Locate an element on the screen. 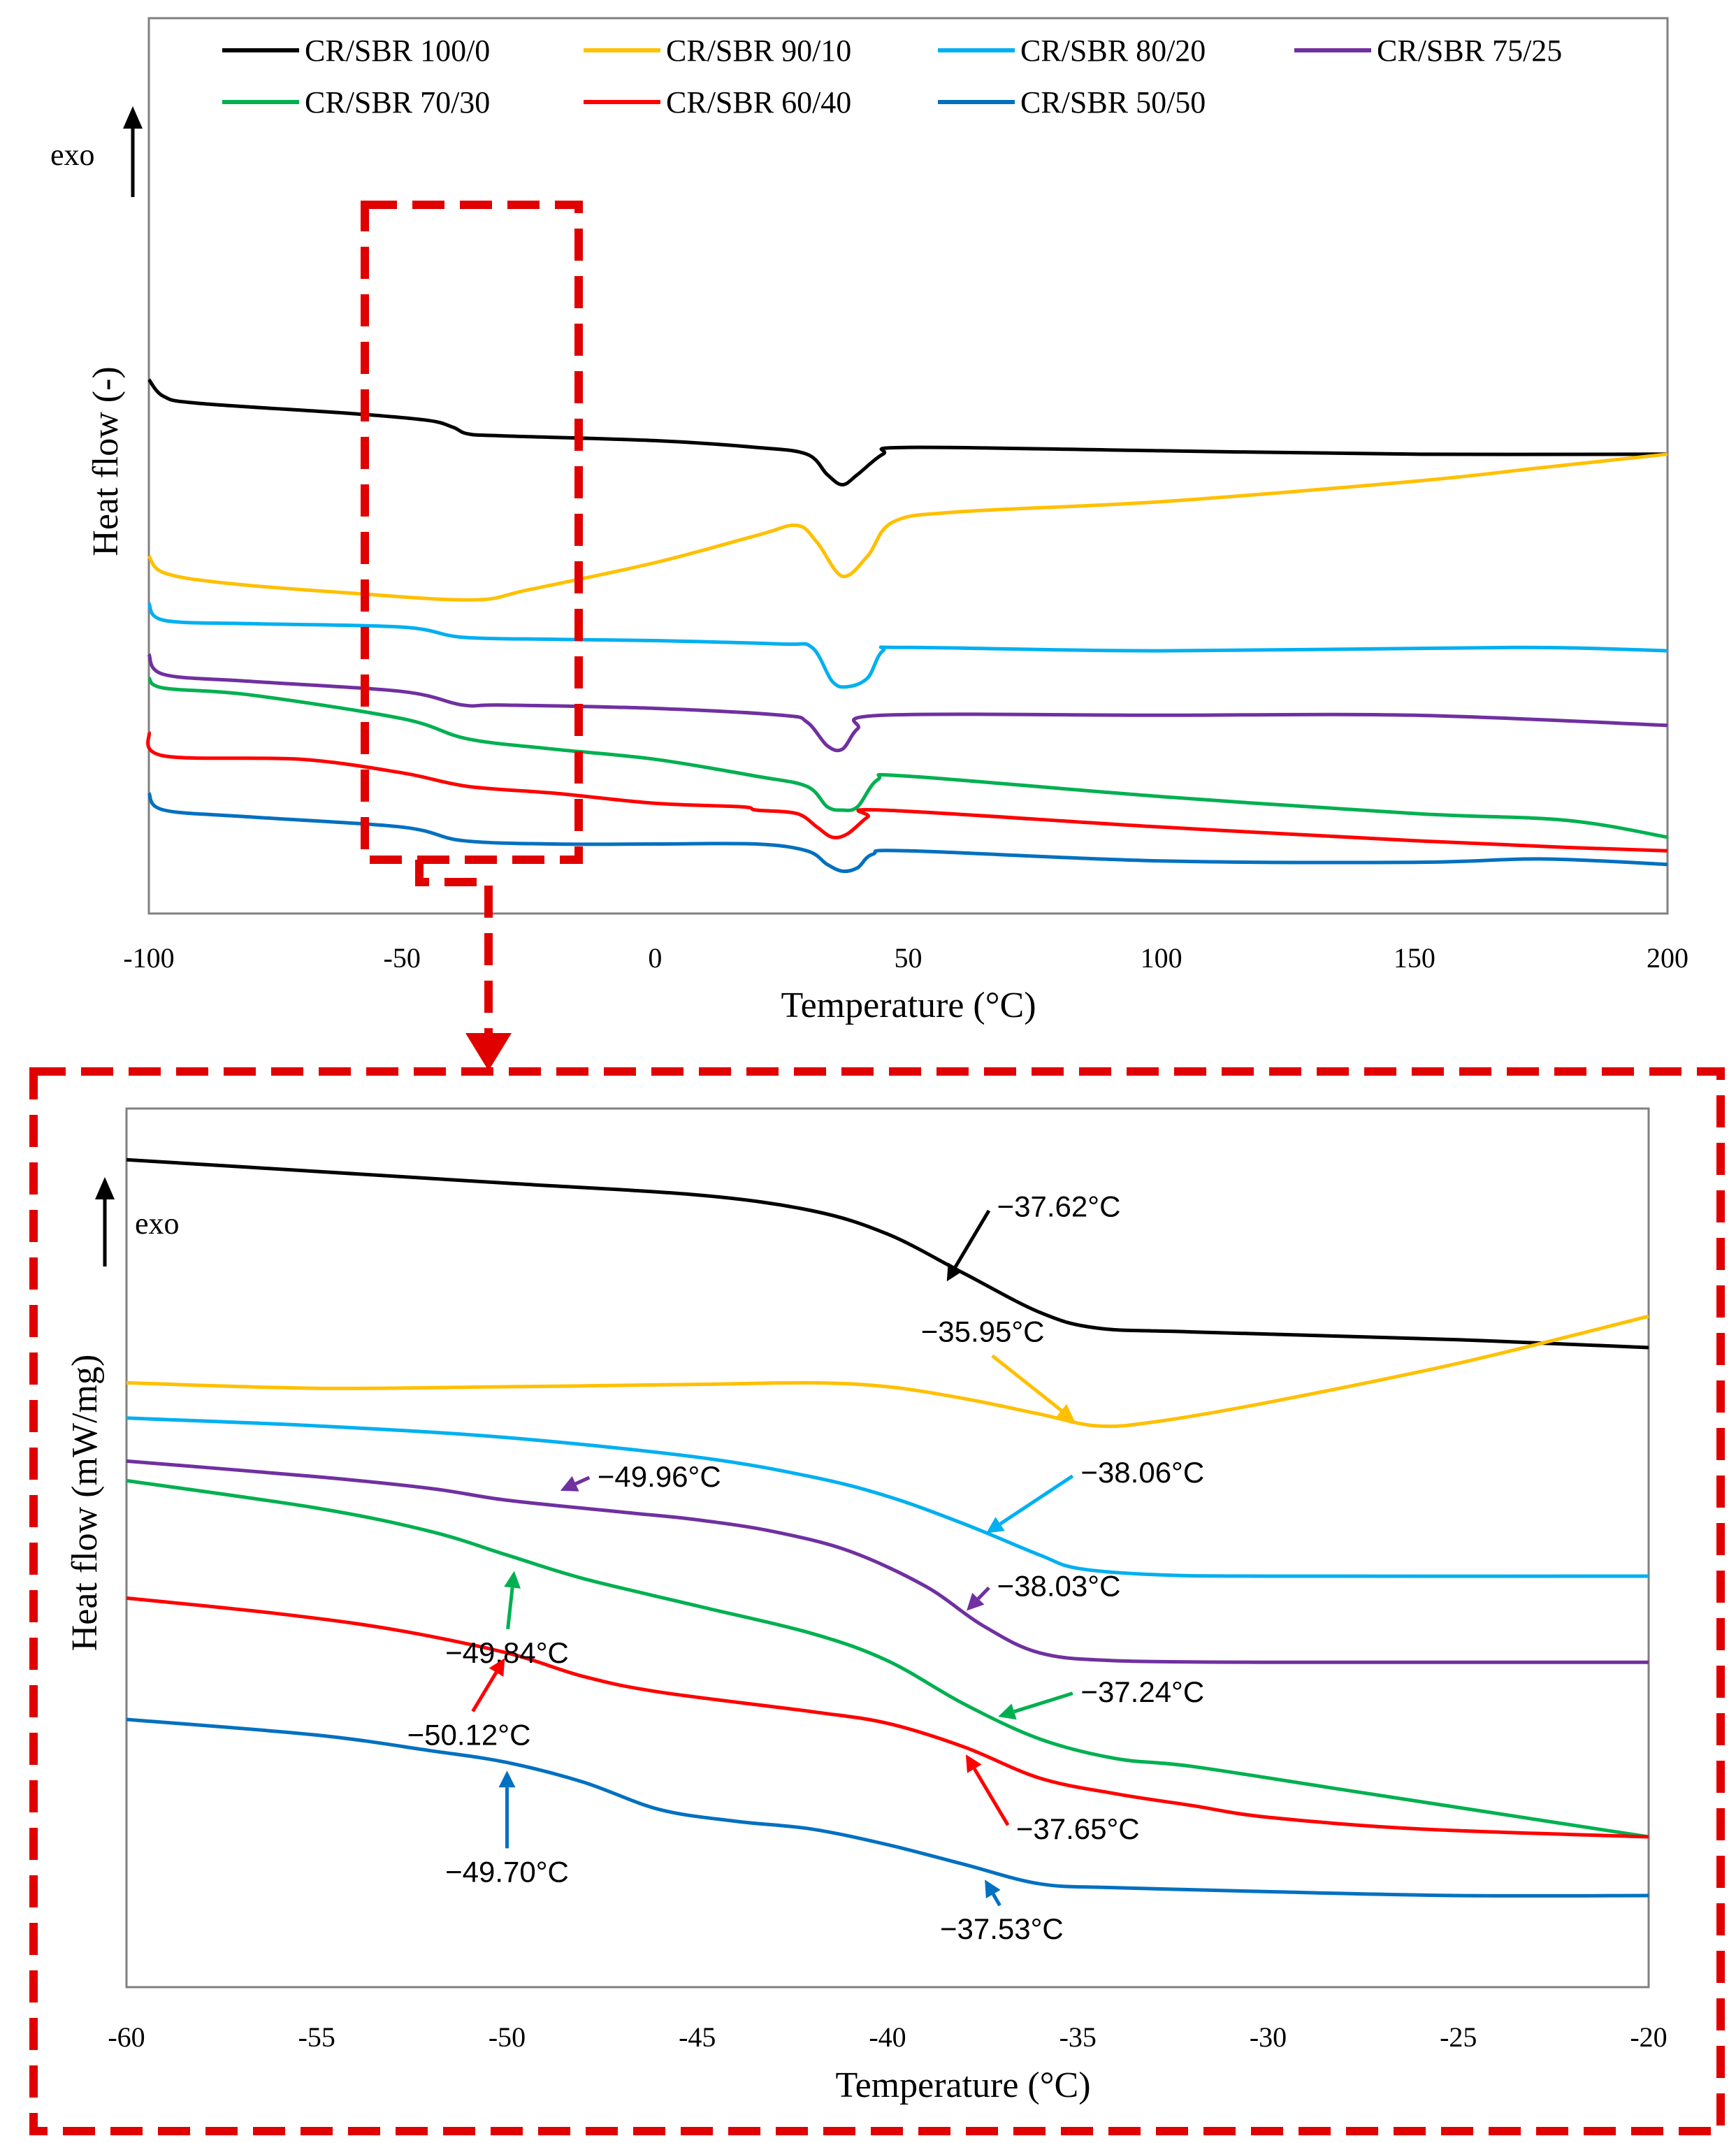  legend-label: CR/SBR 60/40 is located at coordinates (758, 102).